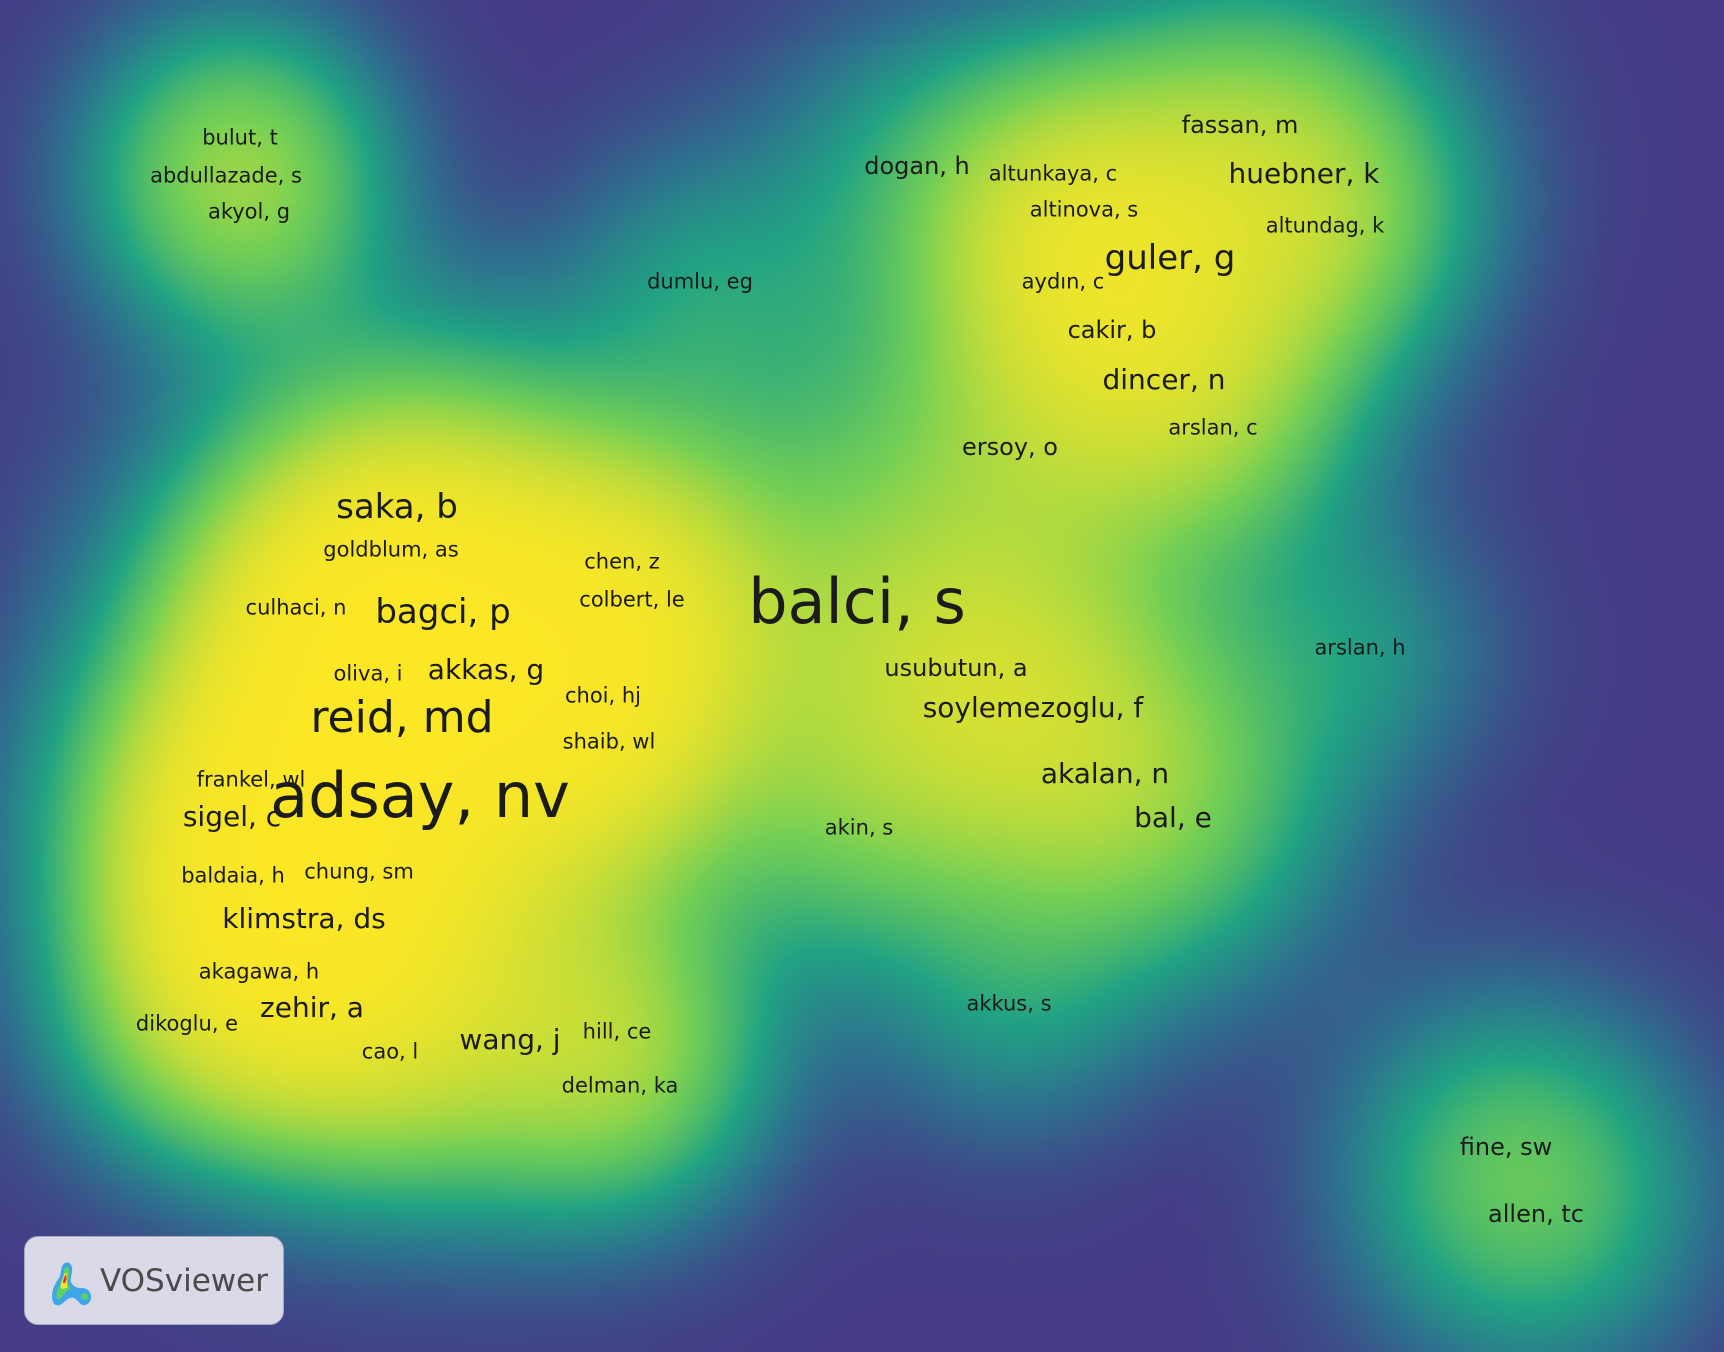 This screenshot has height=1352, width=1724. I want to click on node-label: colbert, le, so click(632, 599).